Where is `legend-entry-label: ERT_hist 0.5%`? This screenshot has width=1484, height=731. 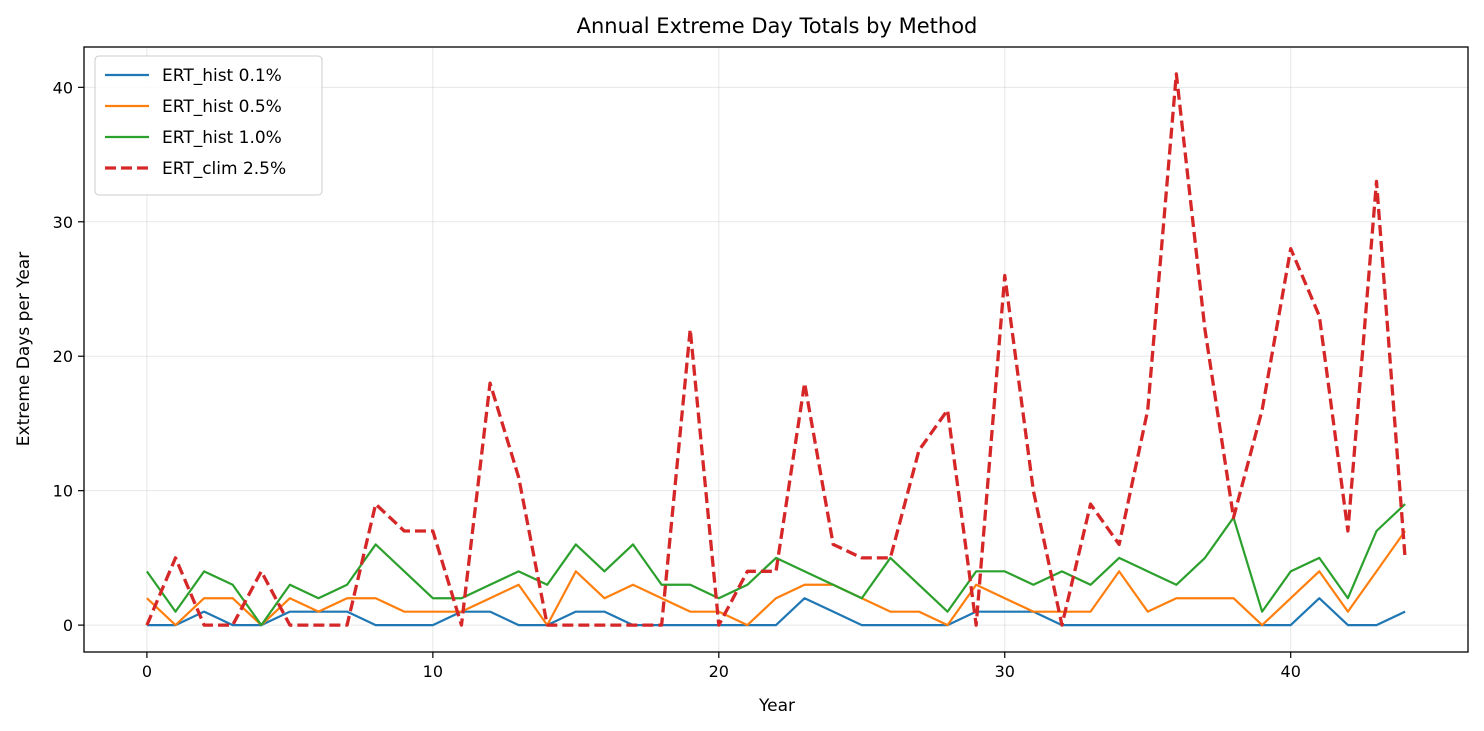 legend-entry-label: ERT_hist 0.5% is located at coordinates (222, 107).